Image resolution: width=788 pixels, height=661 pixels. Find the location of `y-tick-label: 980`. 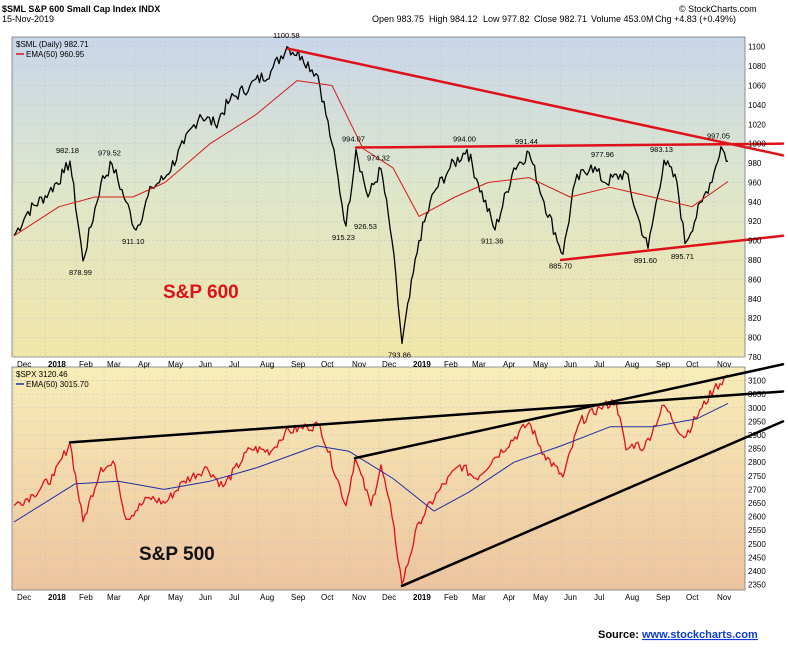

y-tick-label: 980 is located at coordinates (755, 163).